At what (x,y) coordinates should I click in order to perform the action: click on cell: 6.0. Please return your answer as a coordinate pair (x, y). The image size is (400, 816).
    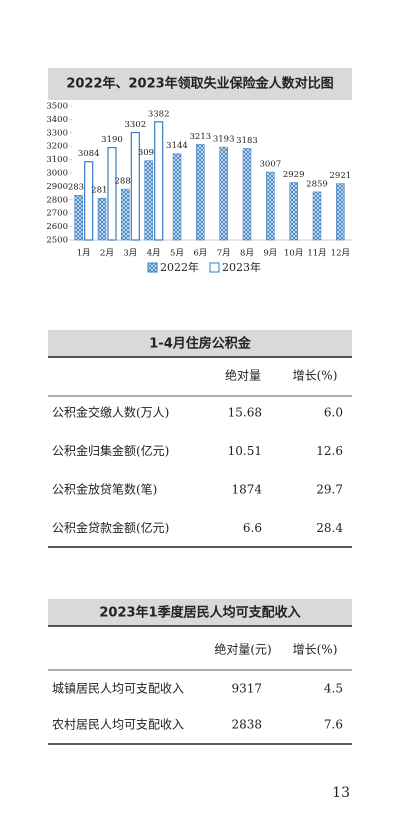
    Looking at the image, I should click on (333, 413).